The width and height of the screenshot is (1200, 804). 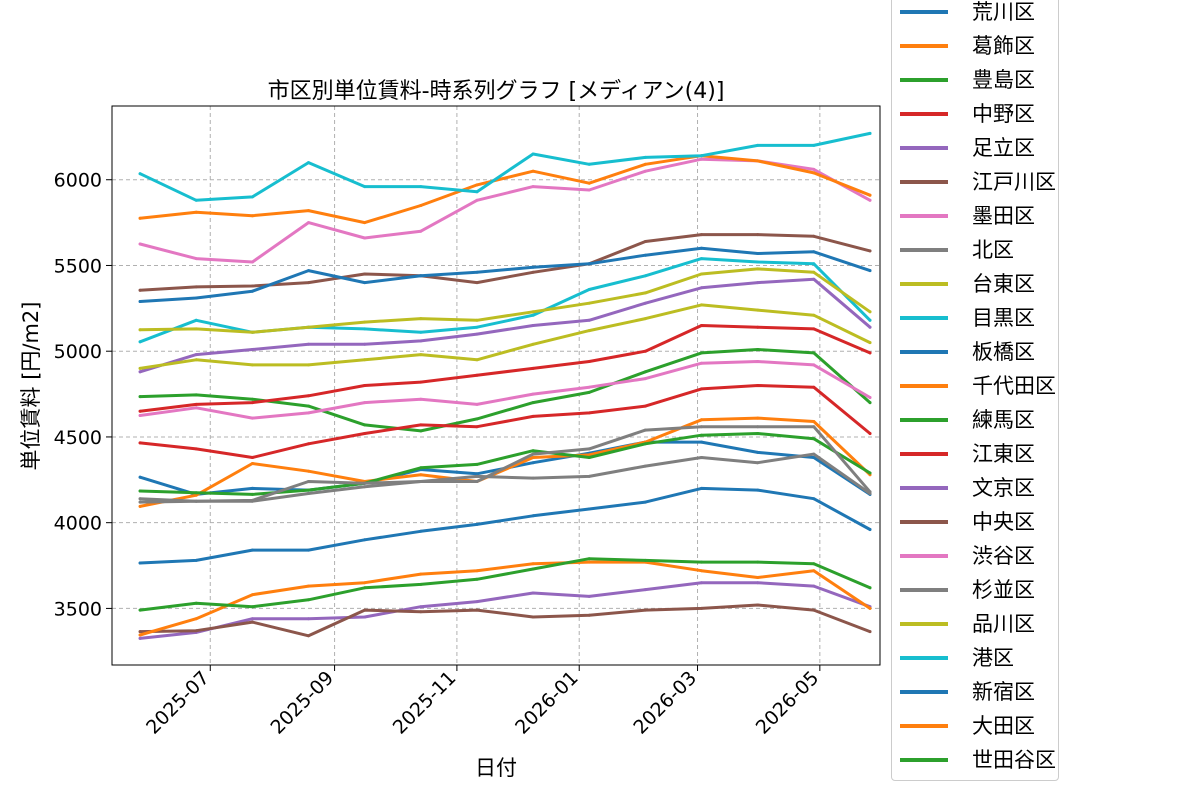 I want to click on legend-label: 渋谷区, so click(x=1003, y=556).